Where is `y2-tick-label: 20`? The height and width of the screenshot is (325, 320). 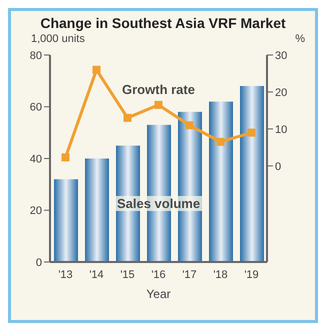 y2-tick-label: 20 is located at coordinates (281, 92).